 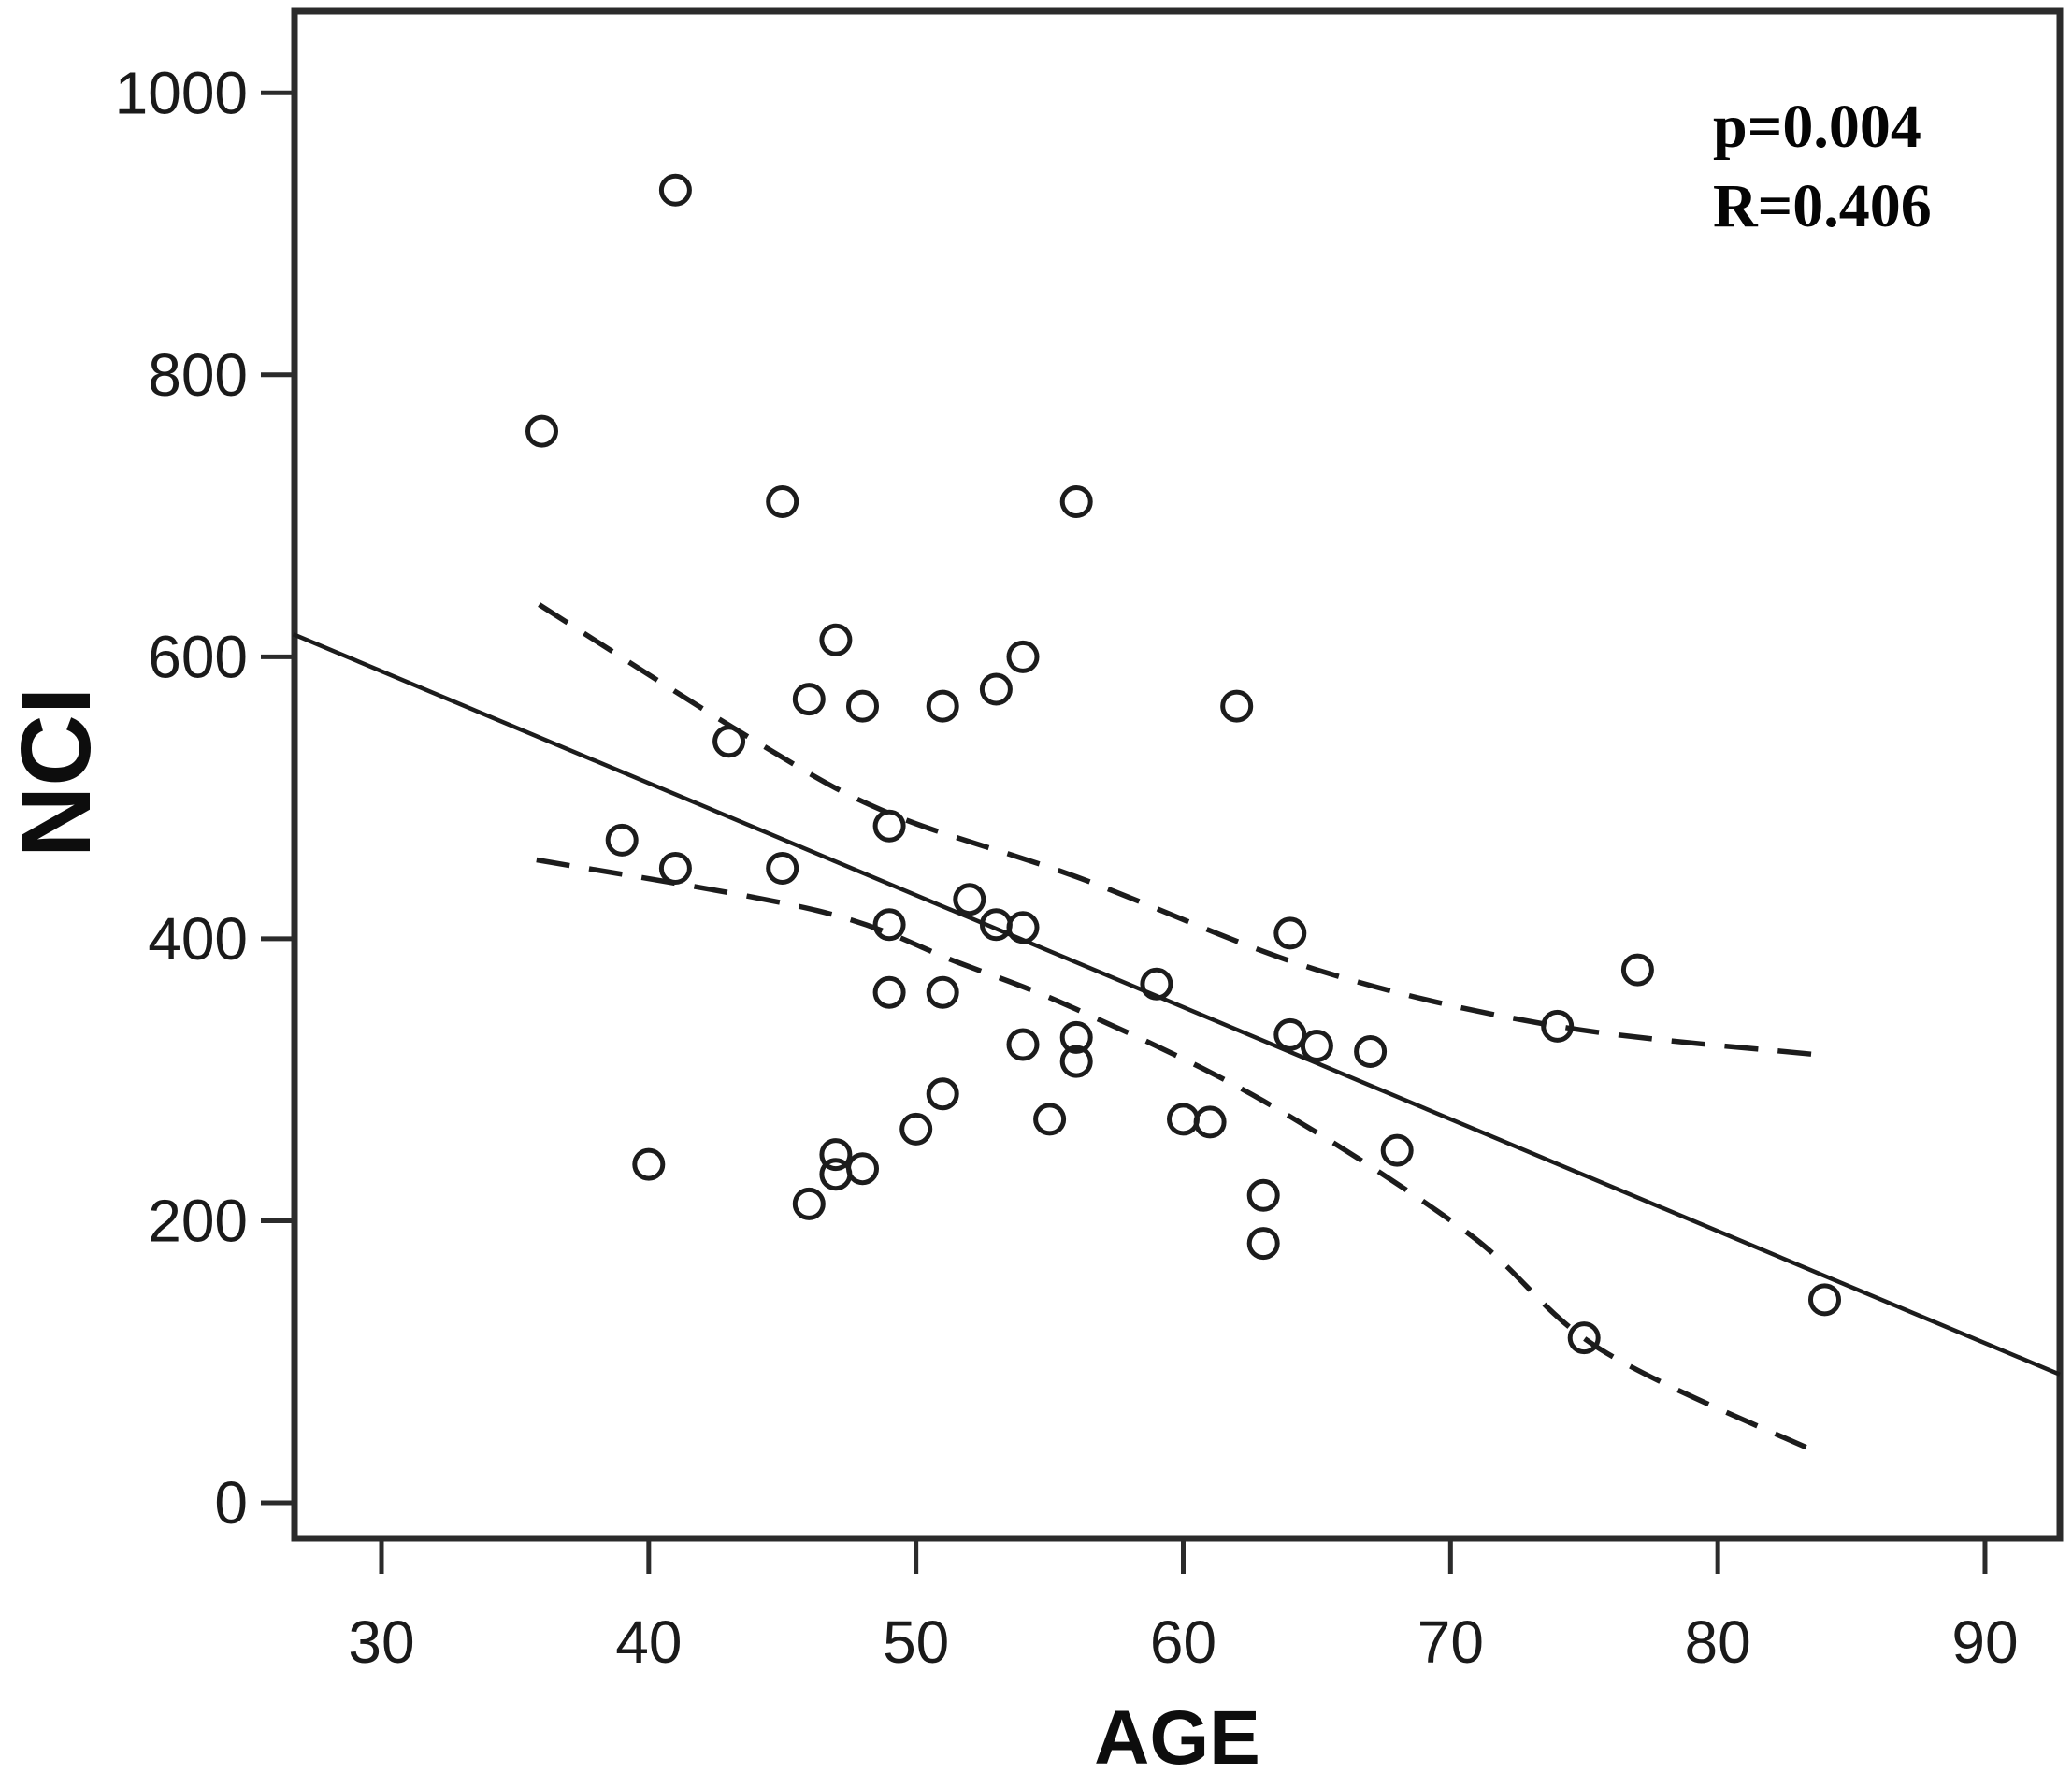 What do you see at coordinates (1817, 127) in the screenshot?
I see `p-value-label: p=0.004` at bounding box center [1817, 127].